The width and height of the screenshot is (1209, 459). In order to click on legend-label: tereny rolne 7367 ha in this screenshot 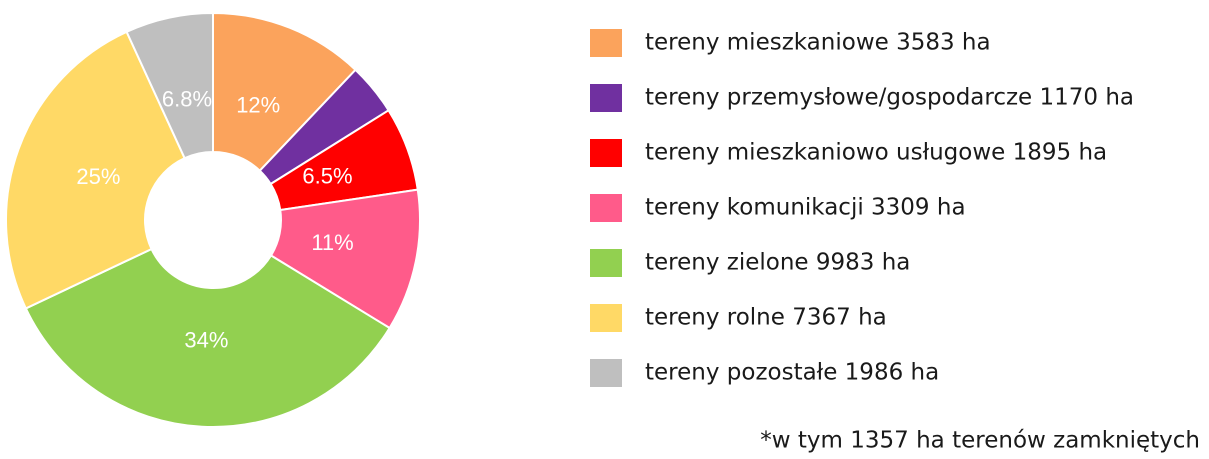, I will do `click(766, 318)`.